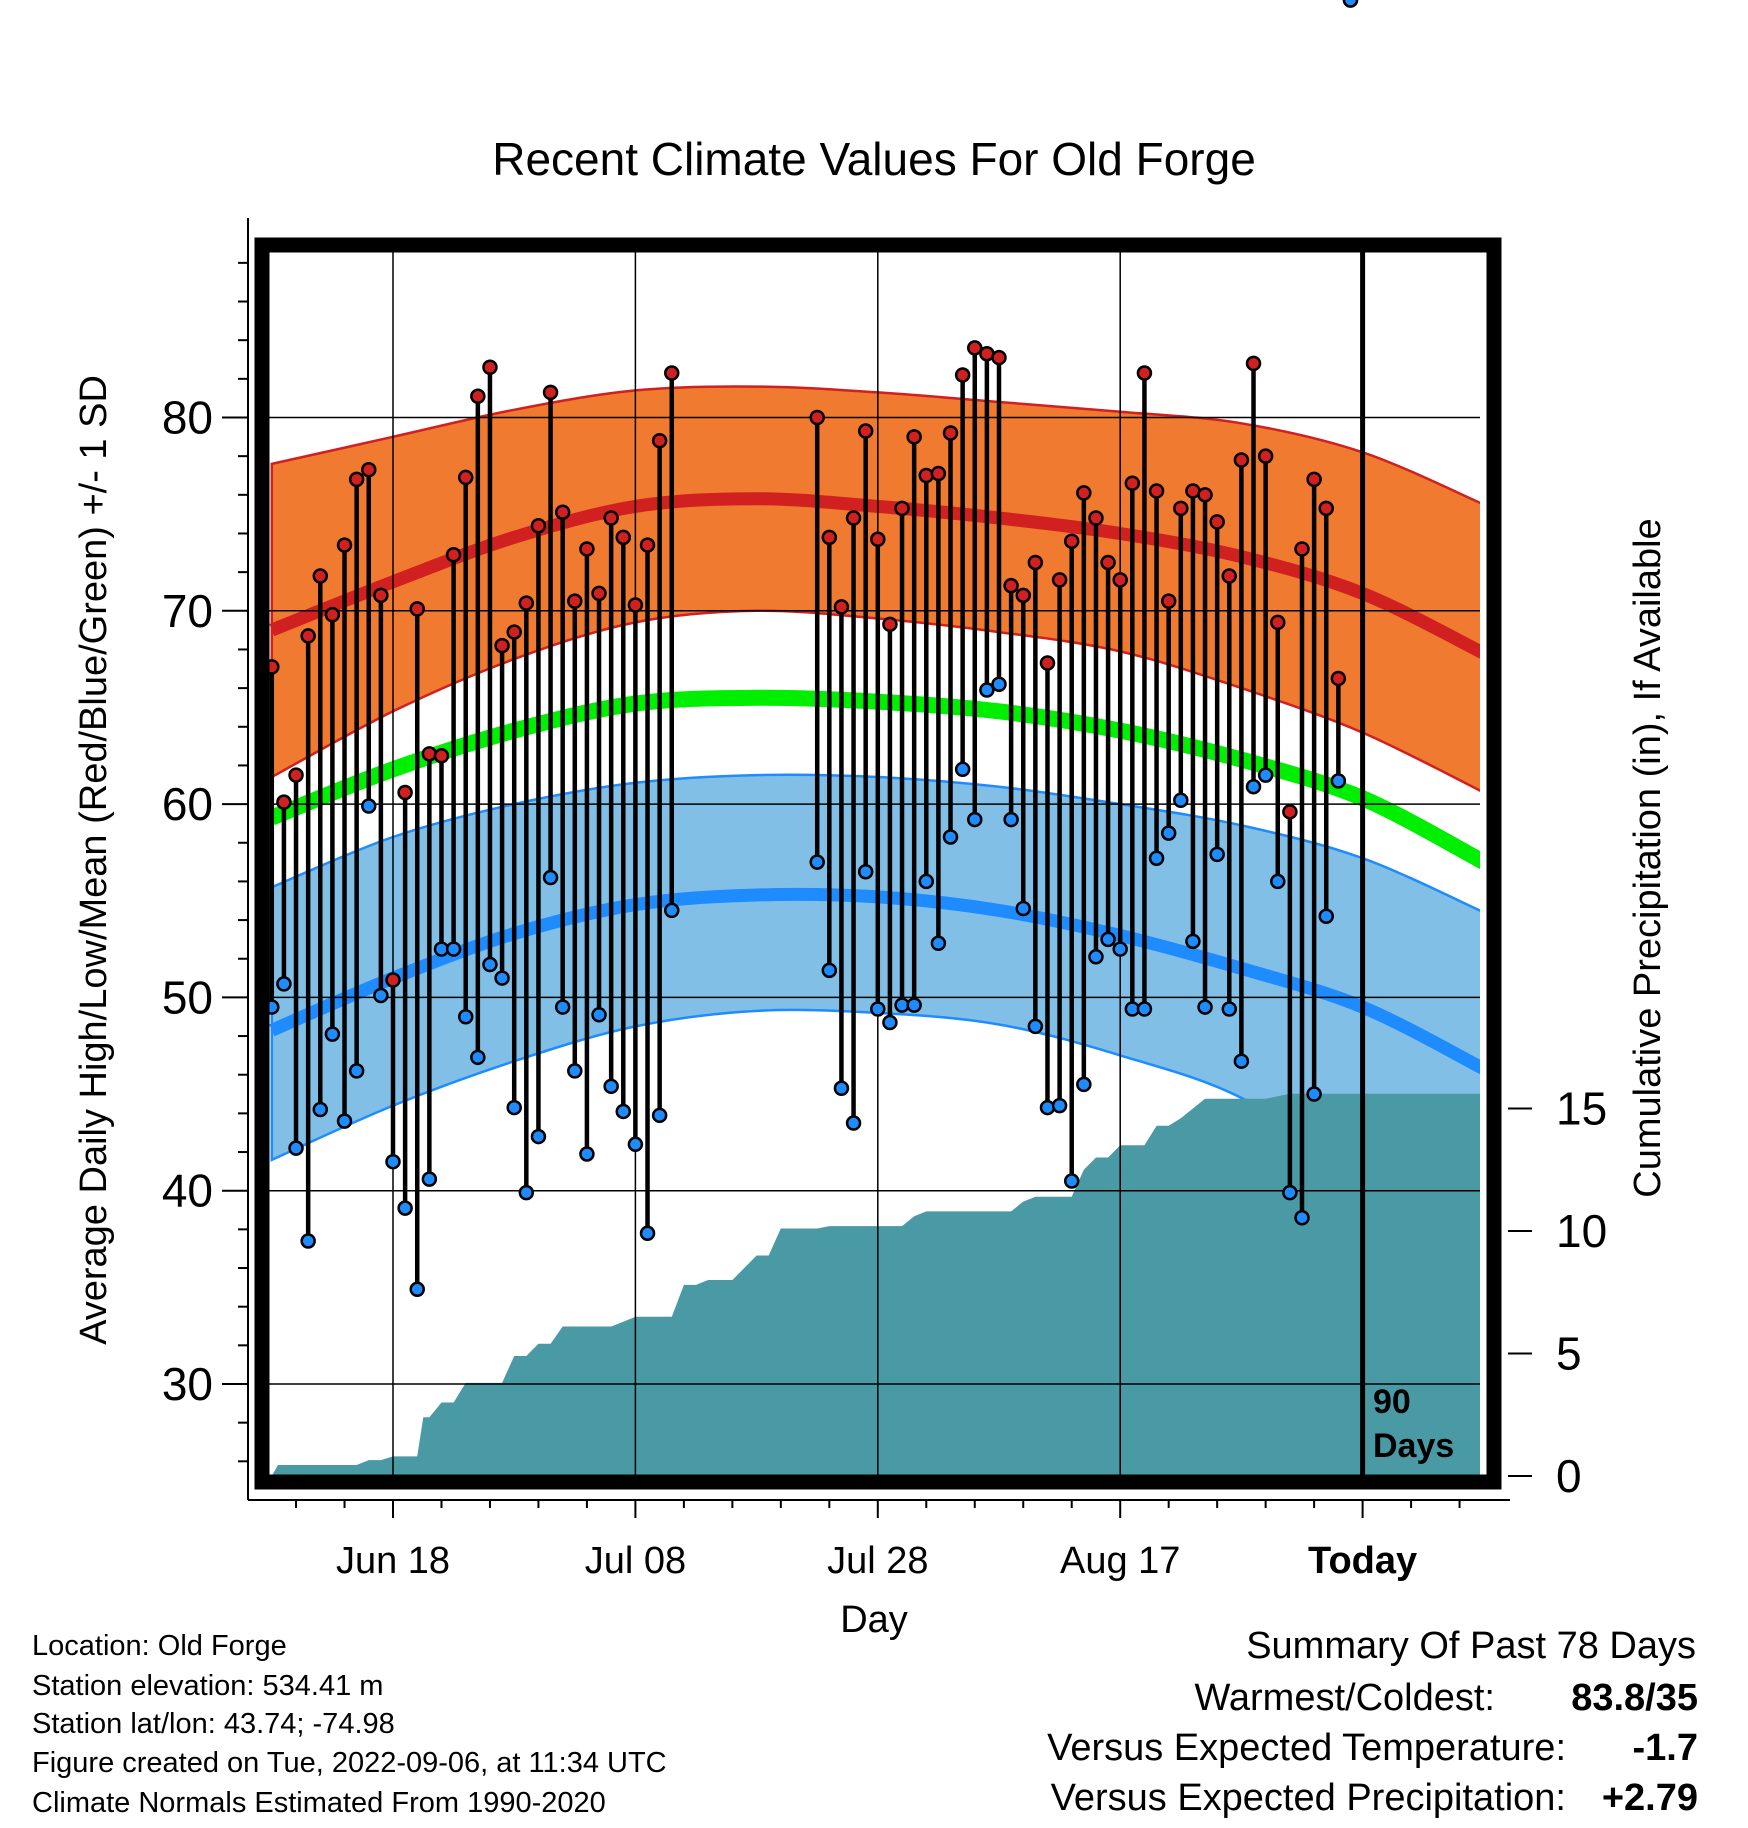 The image size is (1748, 1828). I want to click on y2-tick-label: 0, so click(1569, 1476).